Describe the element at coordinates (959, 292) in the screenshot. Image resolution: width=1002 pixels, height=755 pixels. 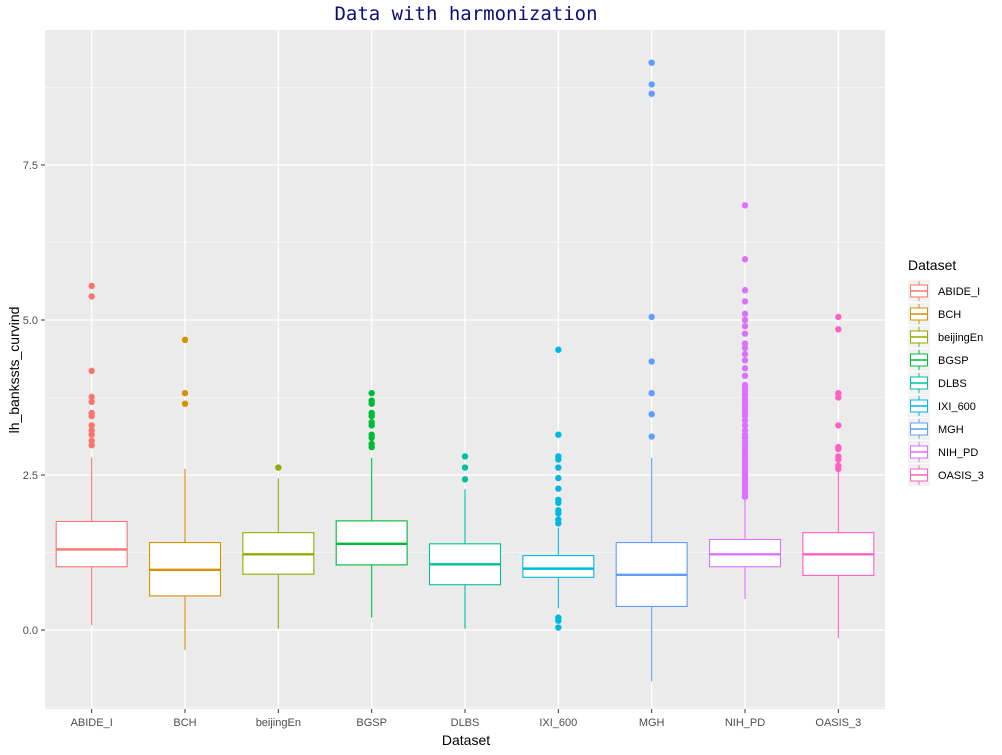
I see `legend-label: ABIDE_I` at that location.